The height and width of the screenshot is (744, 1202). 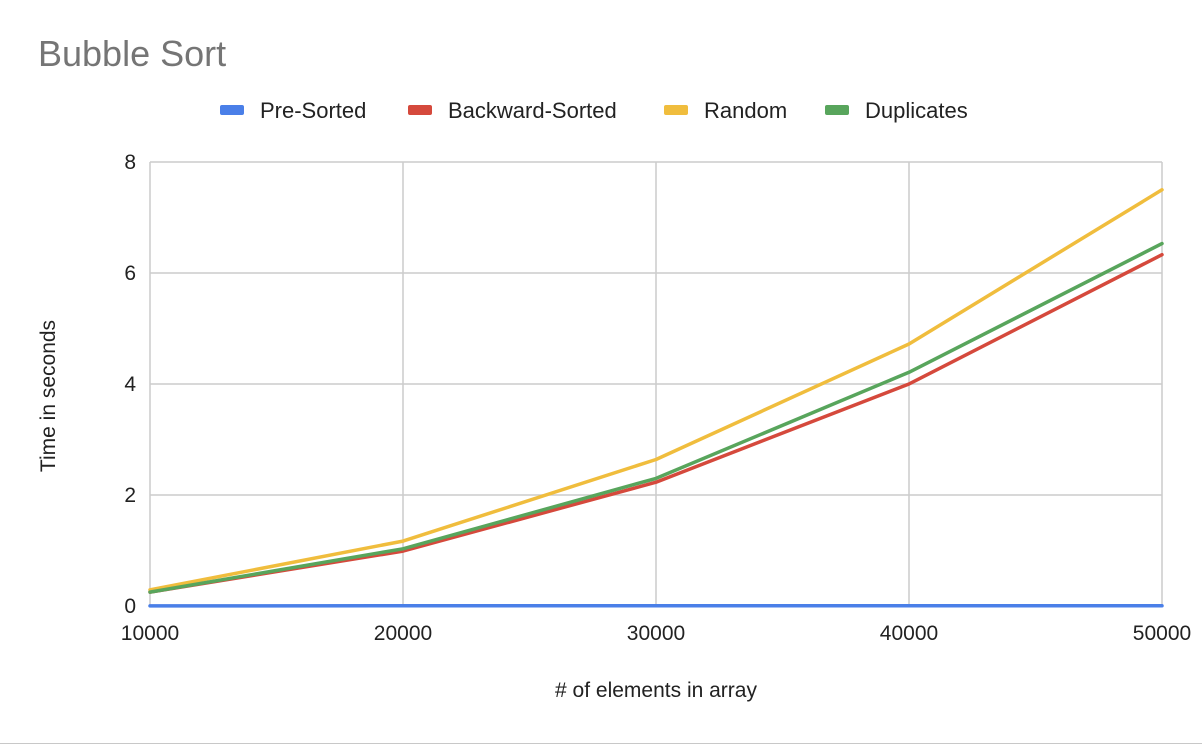 I want to click on legend-item-random: Random, so click(x=725, y=110).